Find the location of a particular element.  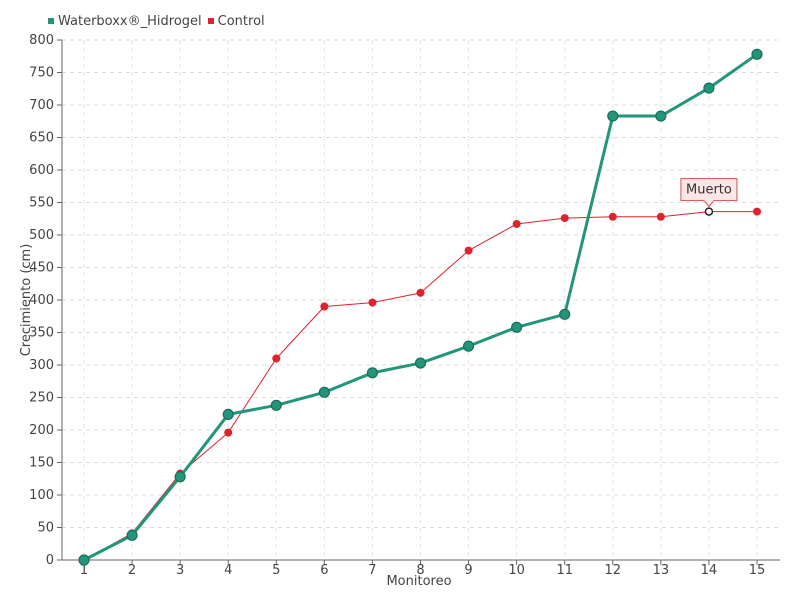

legend-label-control: Control is located at coordinates (241, 21).